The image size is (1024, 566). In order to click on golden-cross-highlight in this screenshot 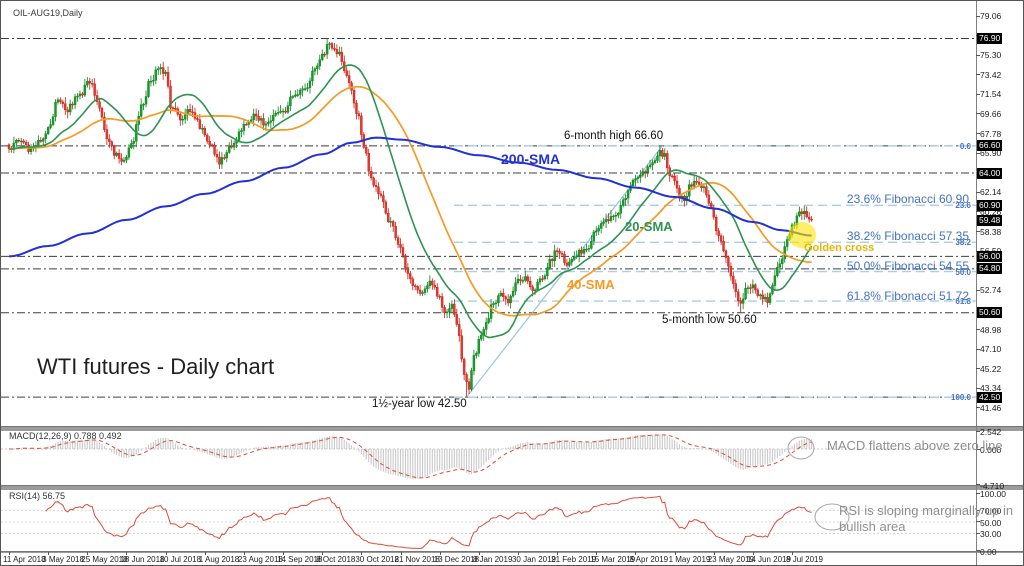, I will do `click(802, 235)`.